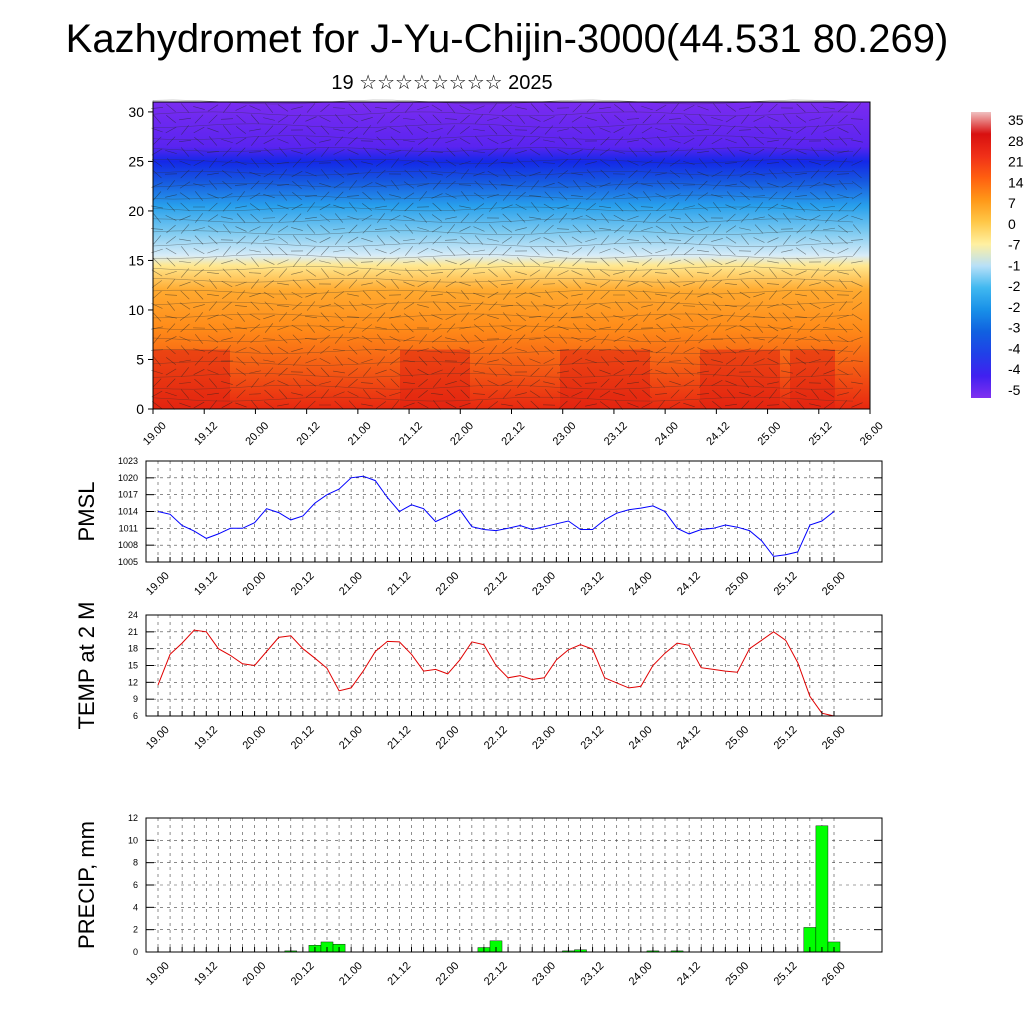  I want to click on colorbar-label: 0, so click(1012, 224).